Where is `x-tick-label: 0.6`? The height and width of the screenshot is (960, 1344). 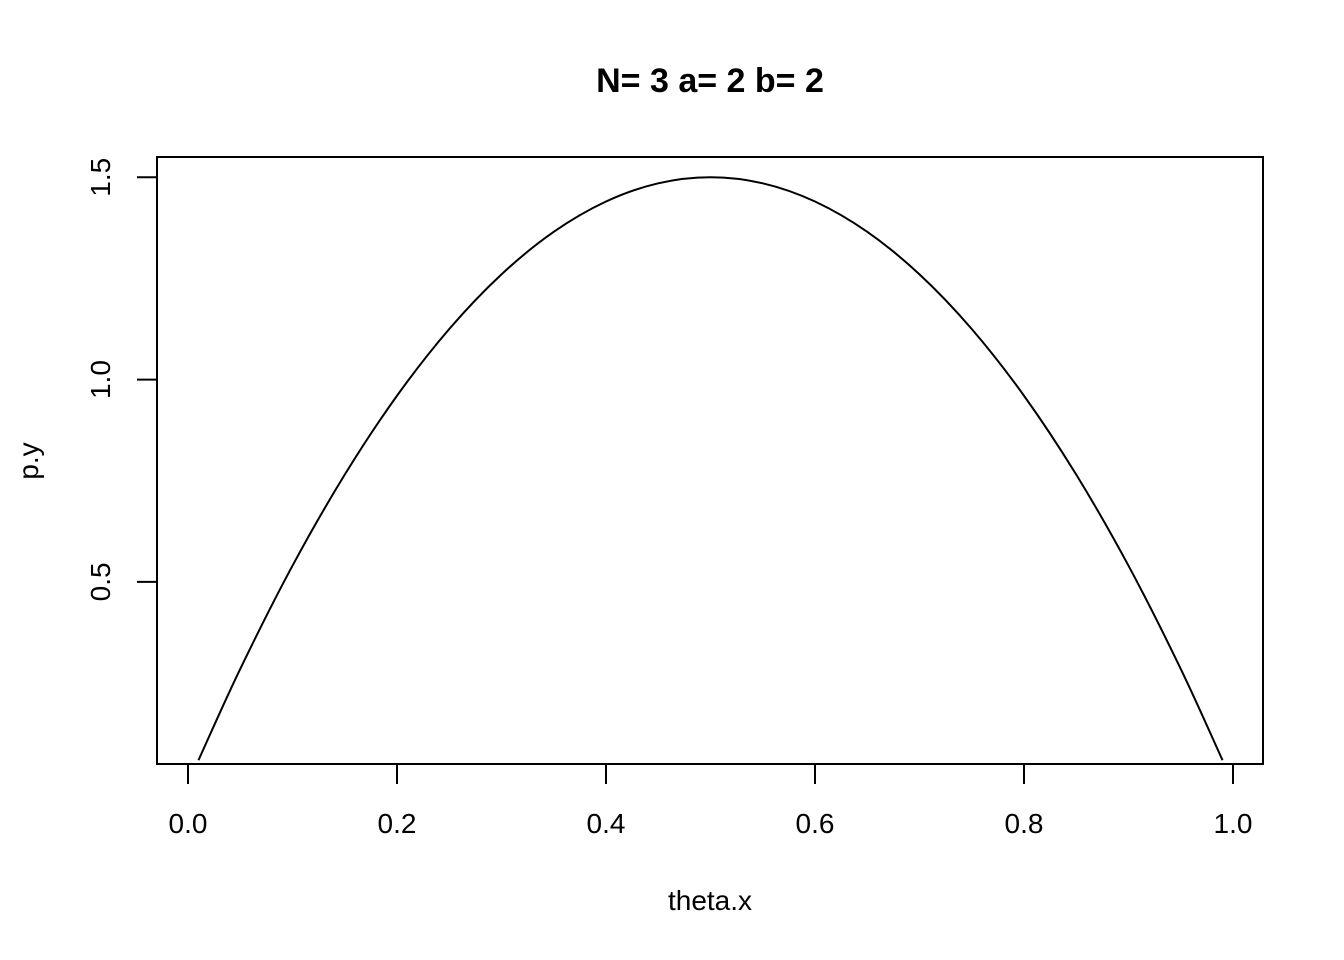
x-tick-label: 0.6 is located at coordinates (815, 823).